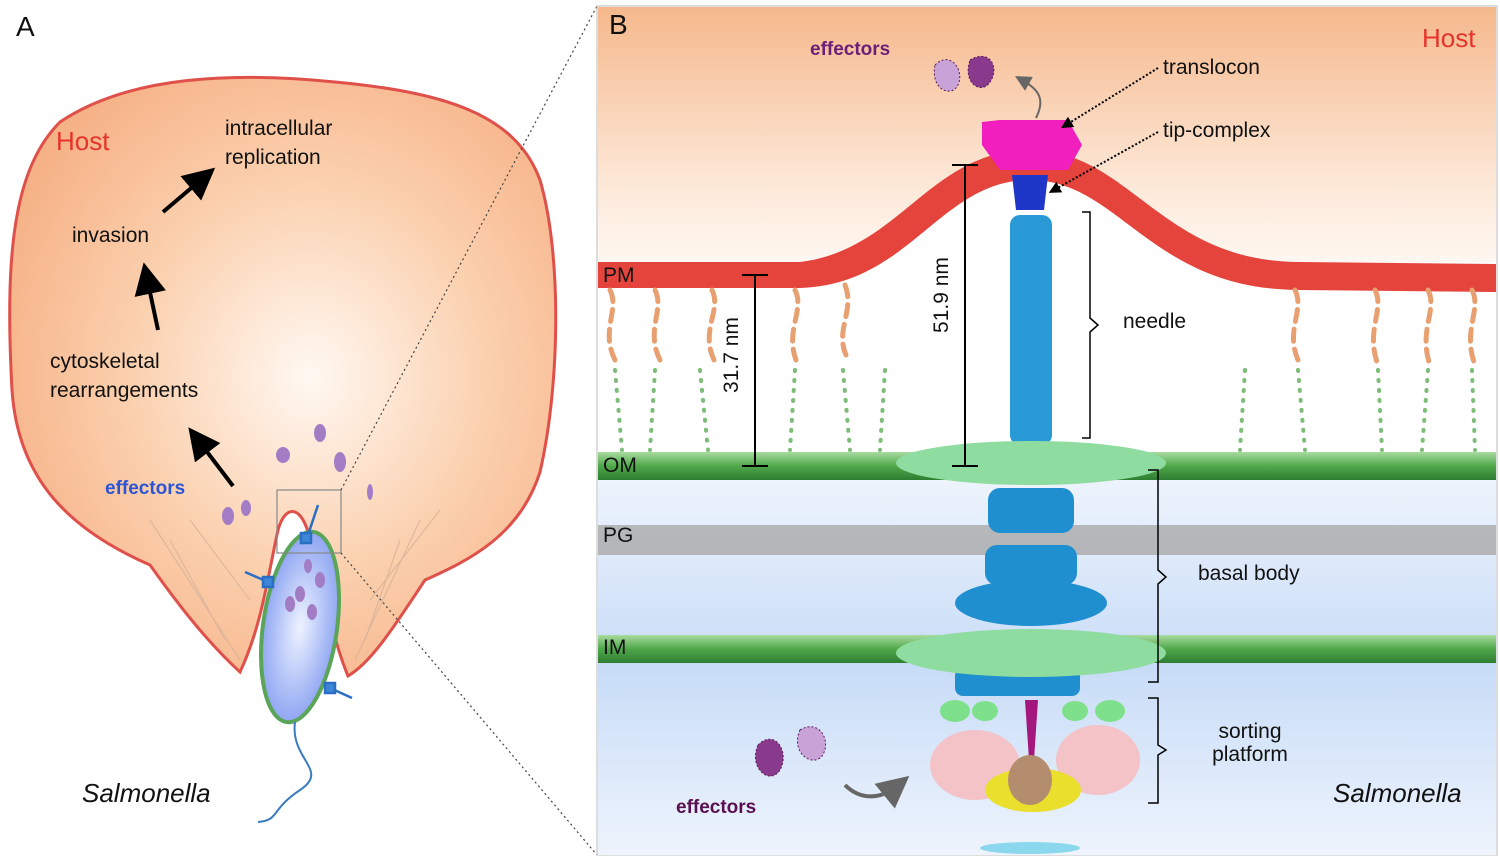 This screenshot has height=859, width=1500. I want to click on basal-body, so click(1031, 592).